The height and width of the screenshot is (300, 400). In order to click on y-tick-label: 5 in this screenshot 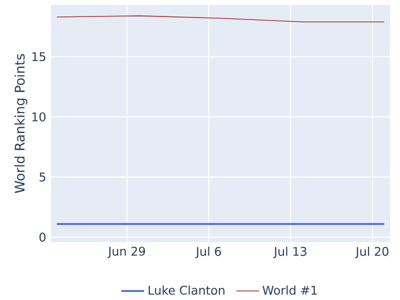, I will do `click(43, 177)`.